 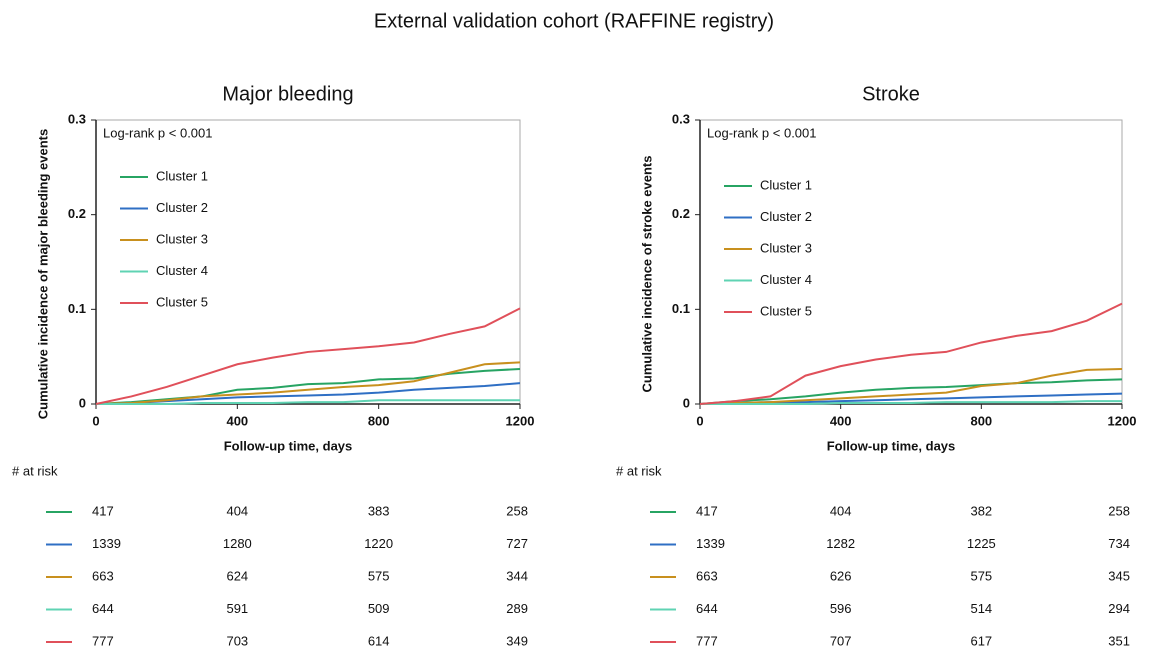 I want to click on at-risk-count: 617, so click(x=981, y=640).